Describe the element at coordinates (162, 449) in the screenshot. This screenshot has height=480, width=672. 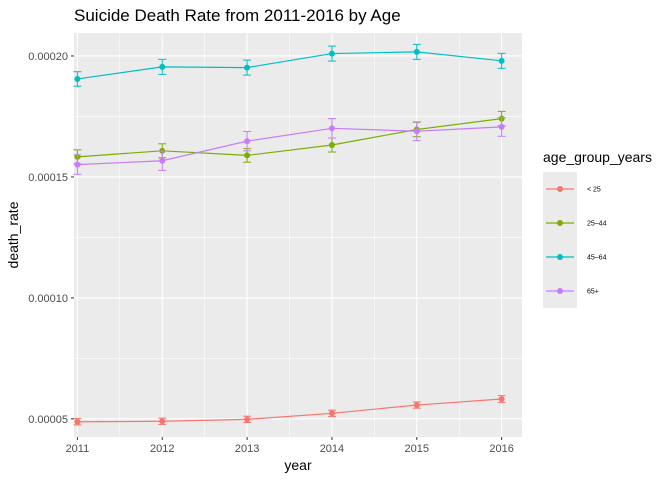
I see `x-tick-label: 2012` at that location.